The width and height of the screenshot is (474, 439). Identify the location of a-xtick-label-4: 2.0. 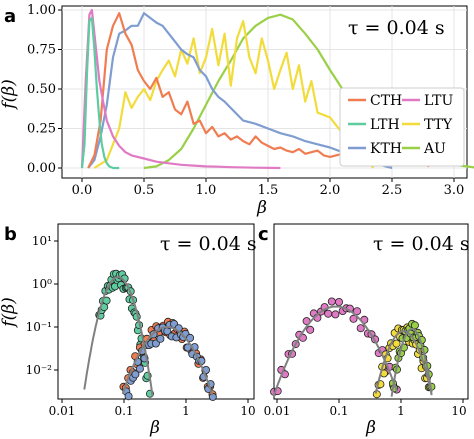
(330, 190).